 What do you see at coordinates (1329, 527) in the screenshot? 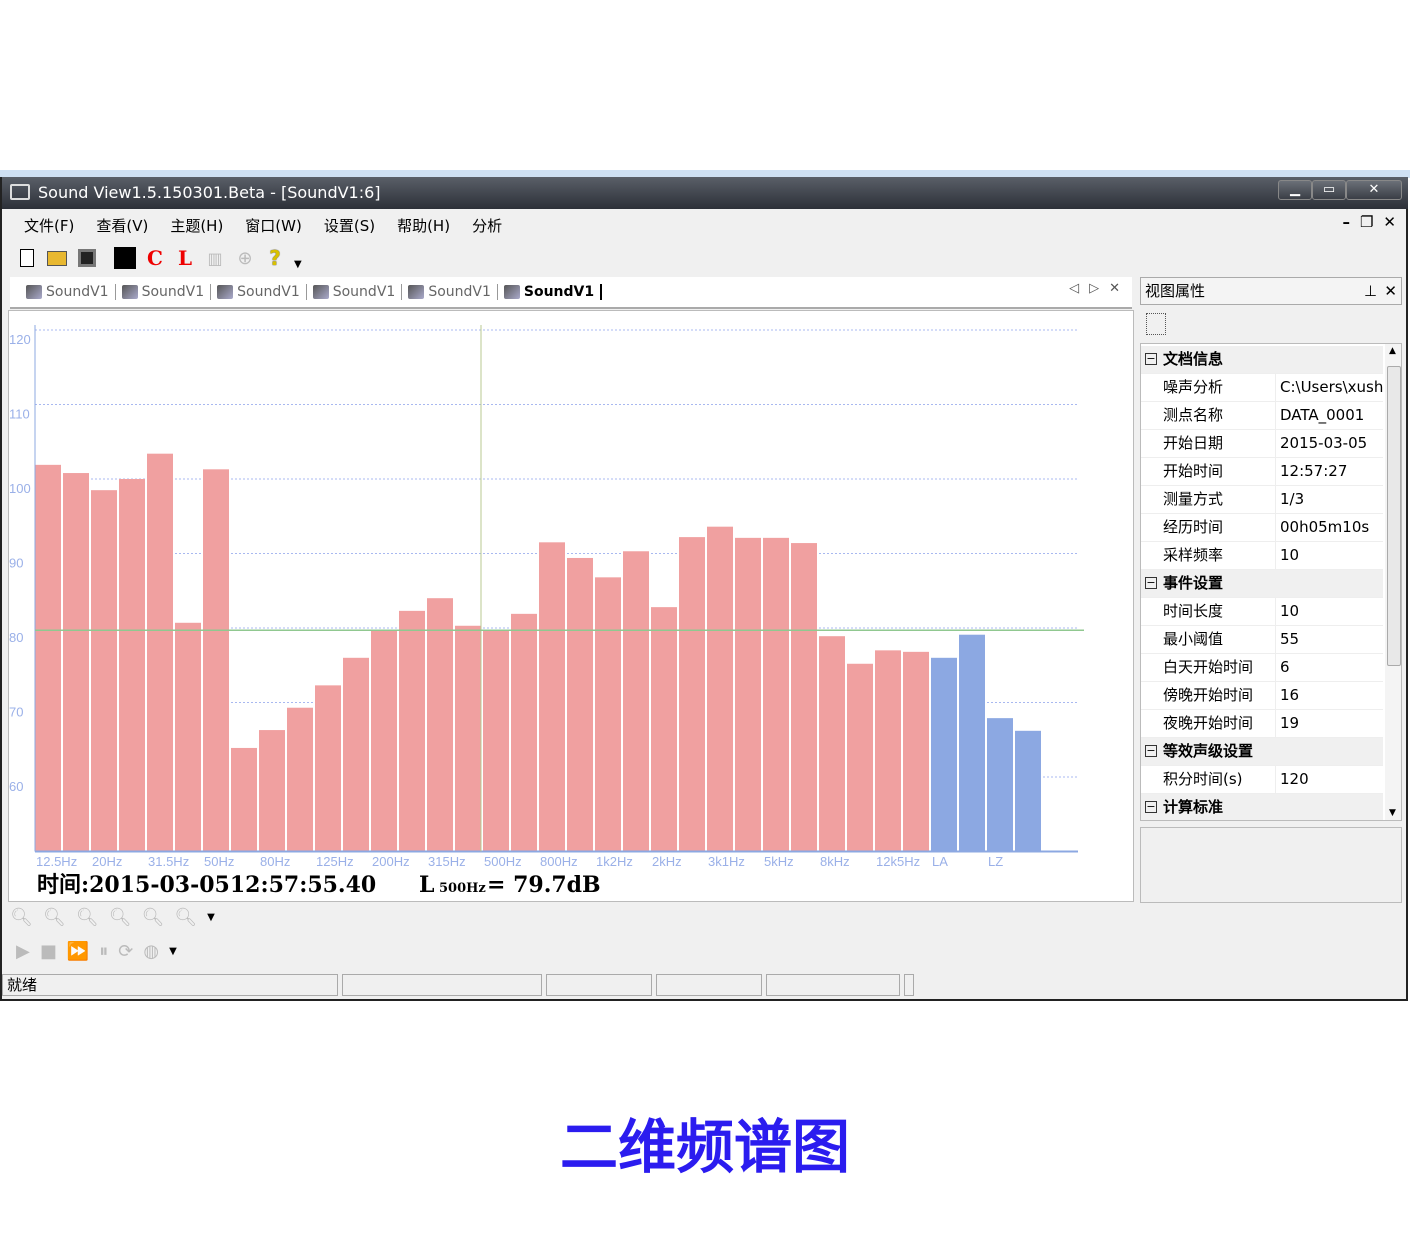
I see `property-value: 00h05m10s` at bounding box center [1329, 527].